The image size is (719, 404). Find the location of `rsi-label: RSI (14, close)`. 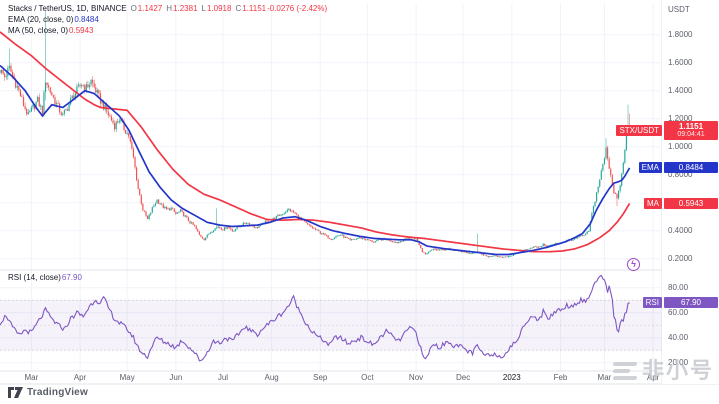

rsi-label: RSI (14, close) is located at coordinates (34, 277).